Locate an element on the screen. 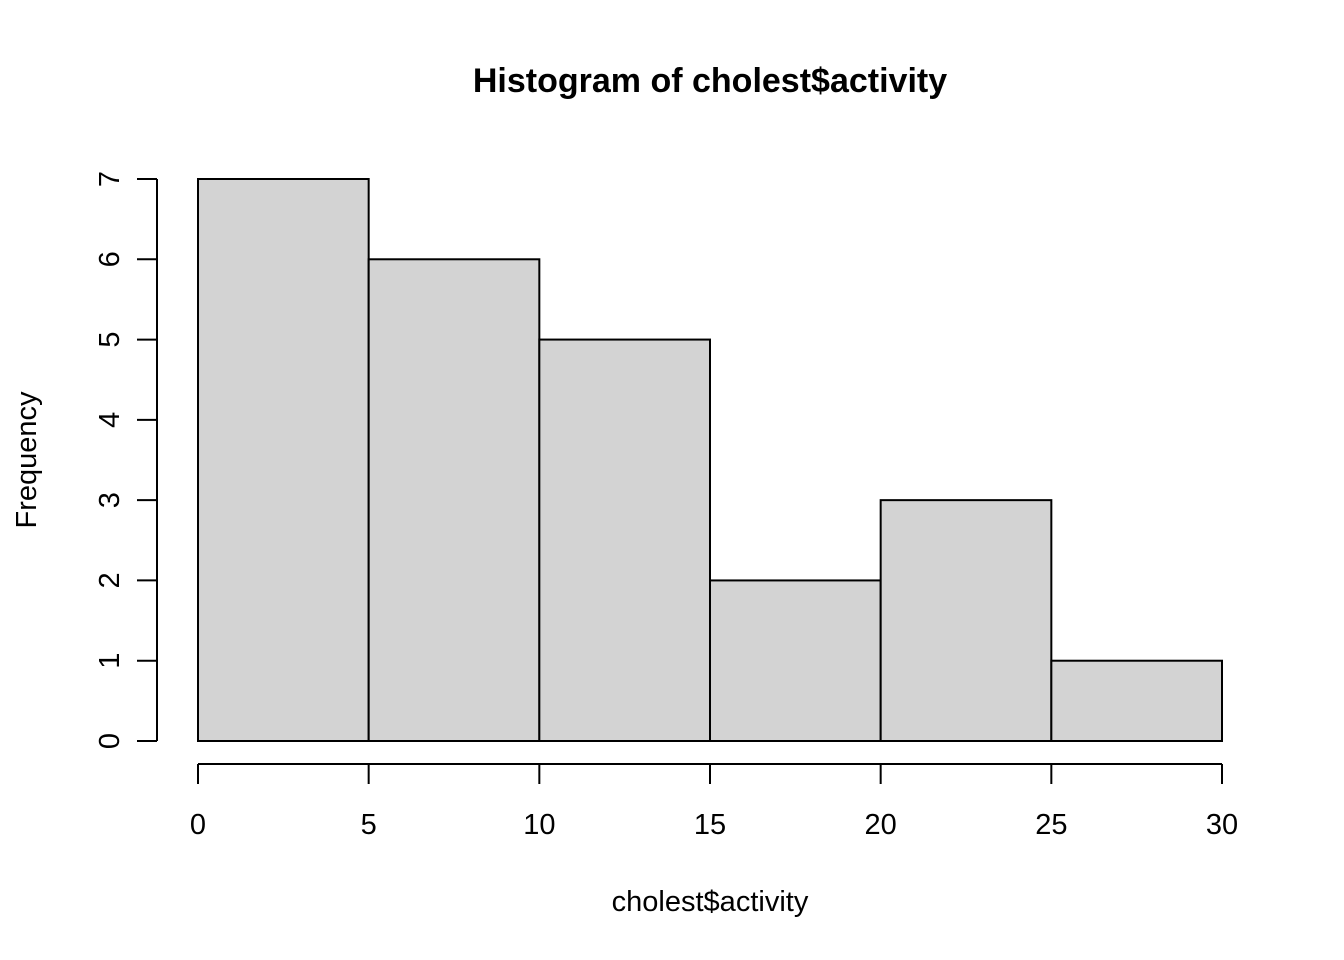 This screenshot has height=960, width=1344. y-tick-label-5: 5 is located at coordinates (110, 340).